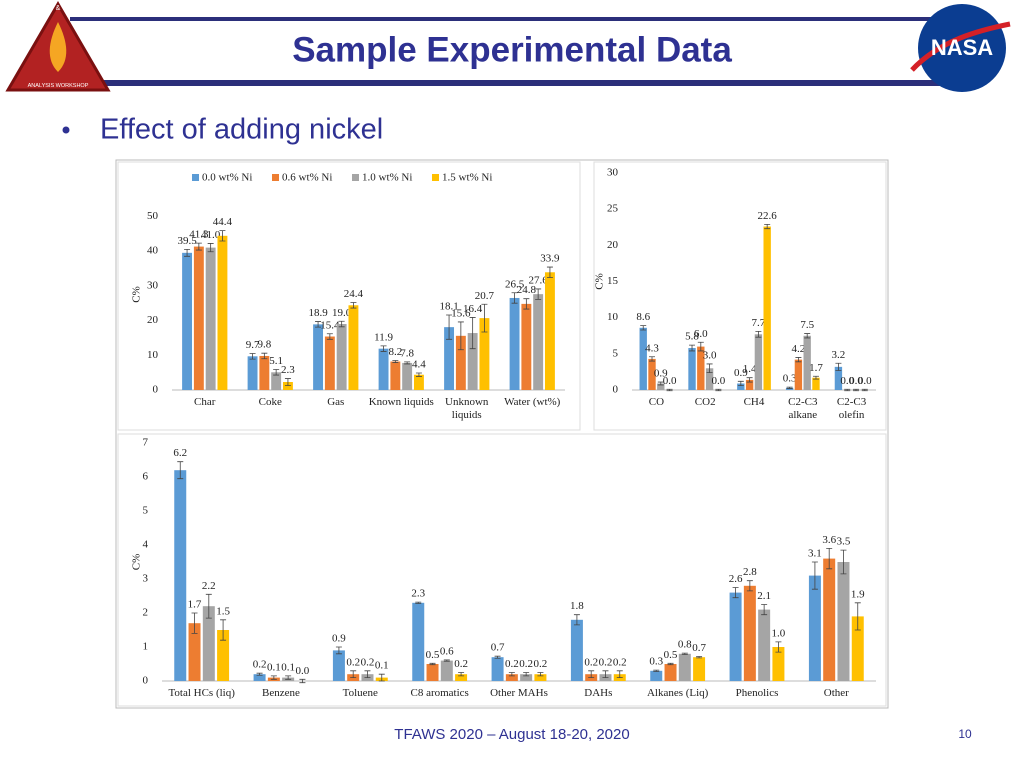 Image resolution: width=1024 pixels, height=768 pixels. I want to click on x-tick-label-box: C2-C3 alkane, so click(802, 408).